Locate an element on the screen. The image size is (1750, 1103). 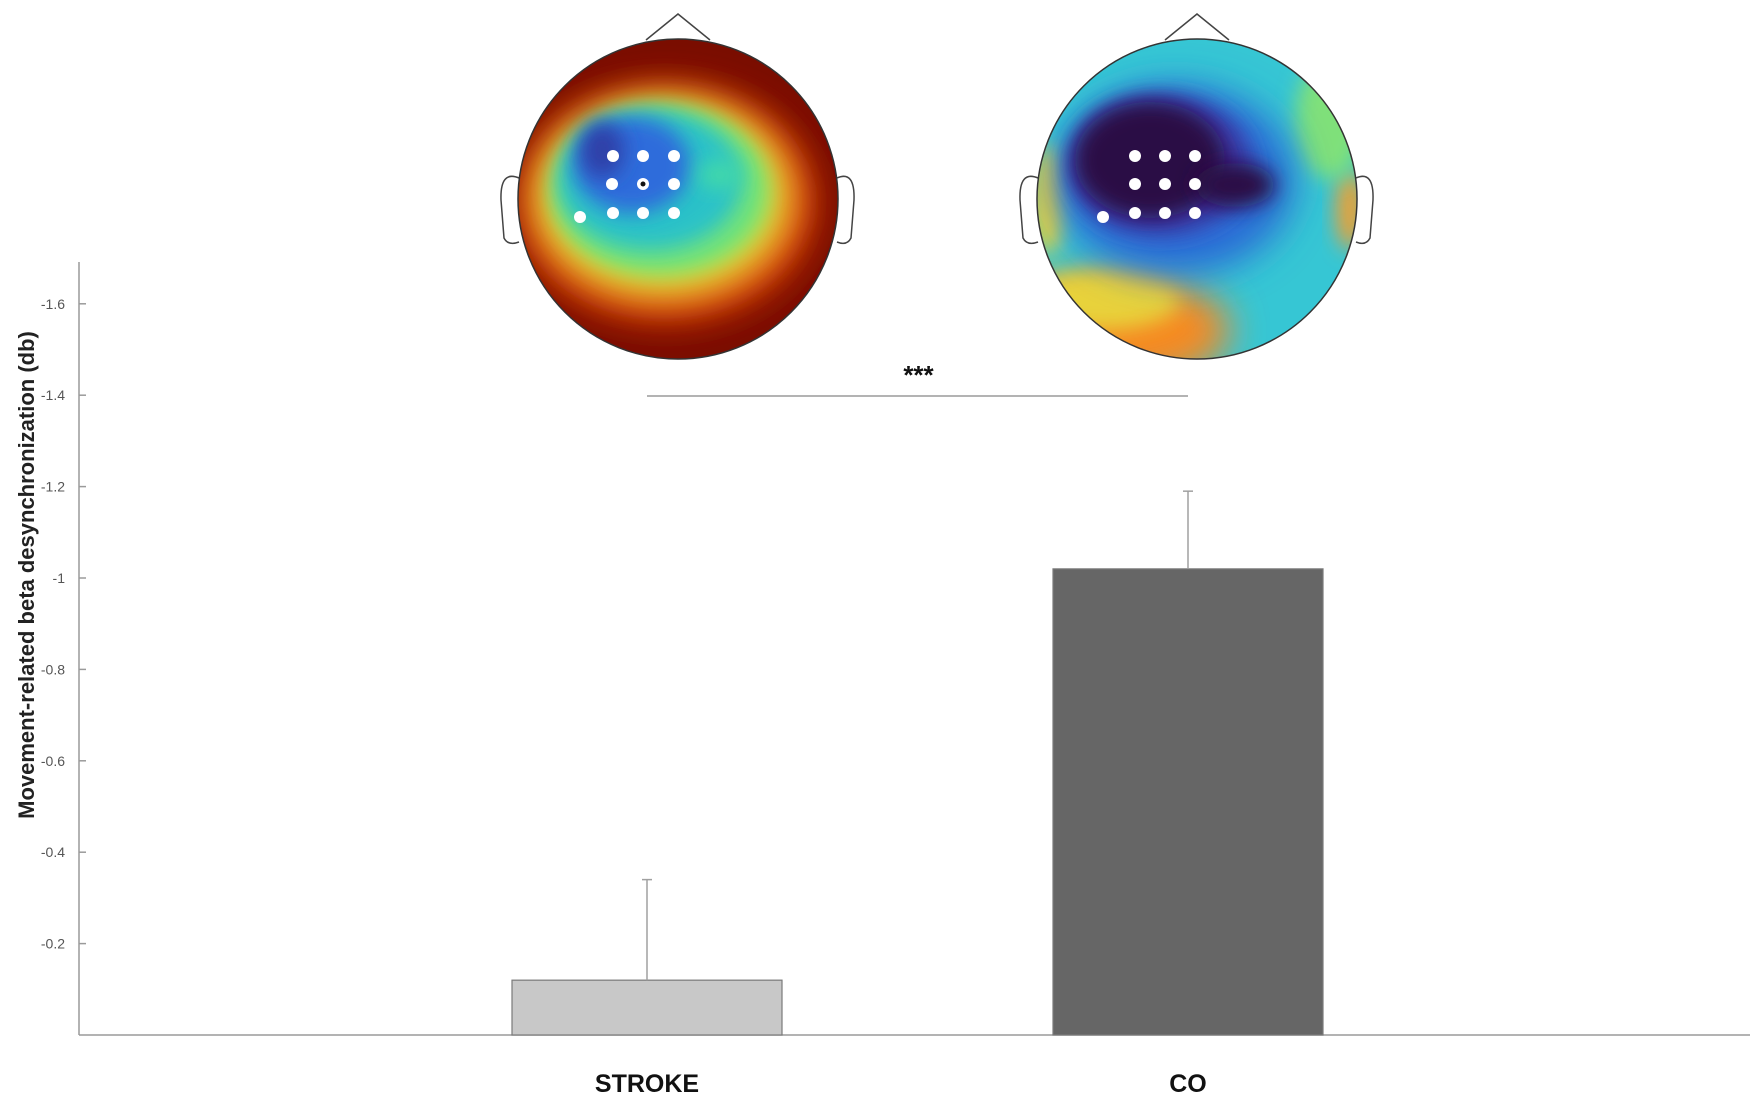
topomap-co-field is located at coordinates (1197, 199).